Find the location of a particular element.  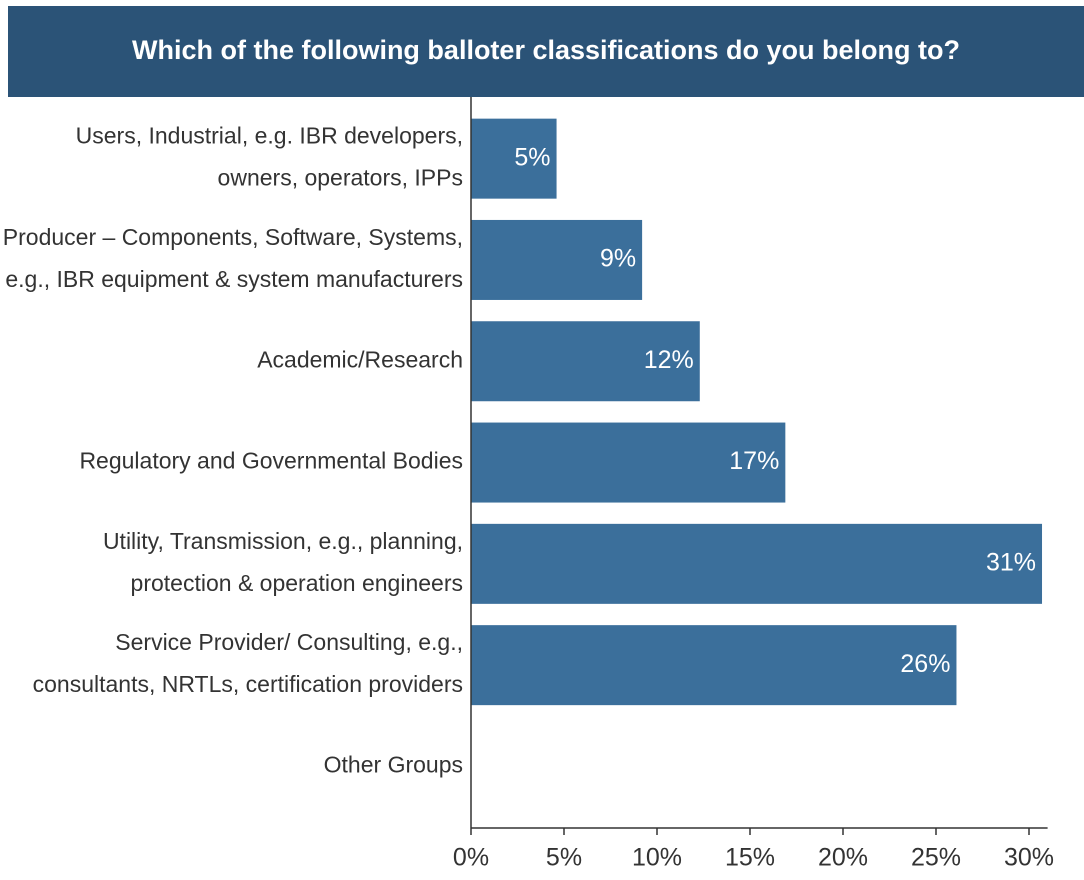

x-tick-label: 15% is located at coordinates (750, 858).